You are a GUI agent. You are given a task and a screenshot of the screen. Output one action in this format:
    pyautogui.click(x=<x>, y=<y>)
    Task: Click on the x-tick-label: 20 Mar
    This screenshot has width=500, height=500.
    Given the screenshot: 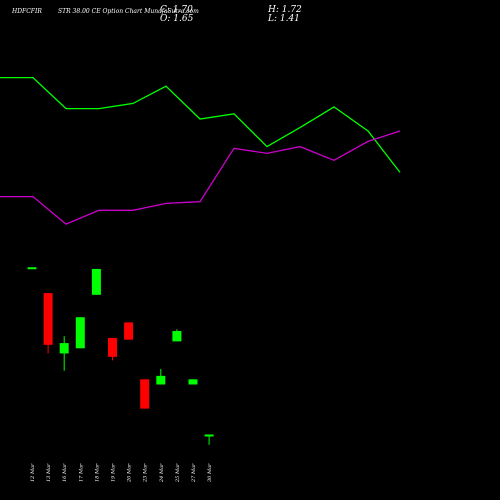 What is the action you would take?
    pyautogui.click(x=130, y=473)
    